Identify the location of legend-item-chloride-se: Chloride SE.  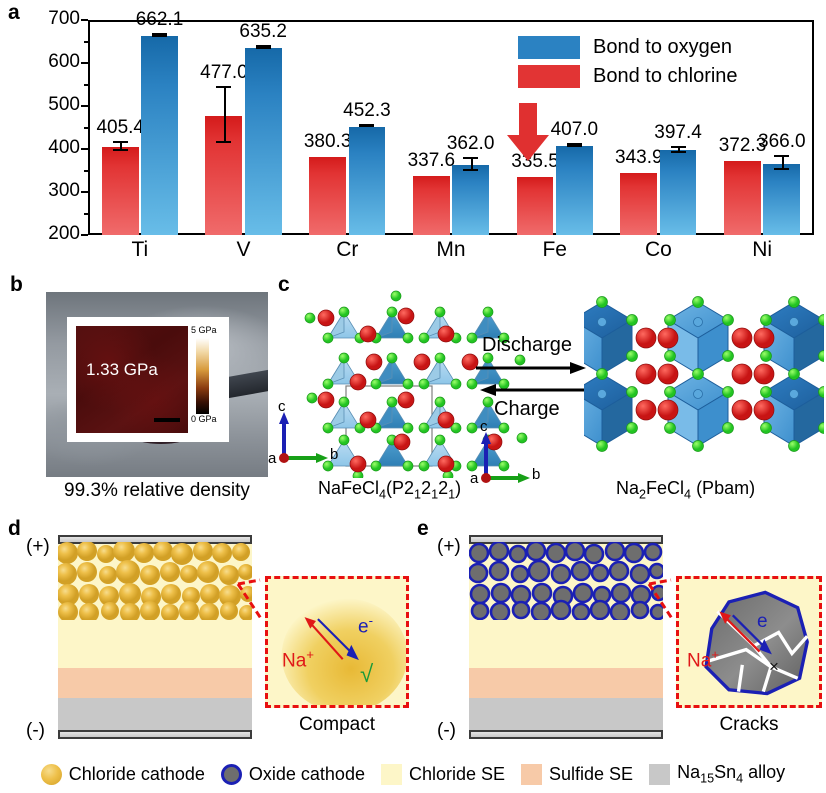
(443, 774).